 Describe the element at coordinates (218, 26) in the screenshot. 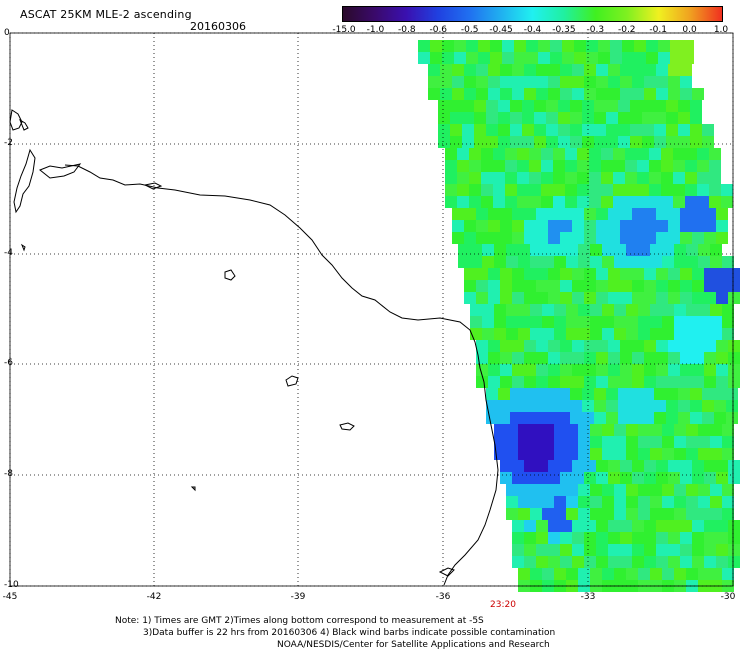

I see `product-date: 20160306` at that location.